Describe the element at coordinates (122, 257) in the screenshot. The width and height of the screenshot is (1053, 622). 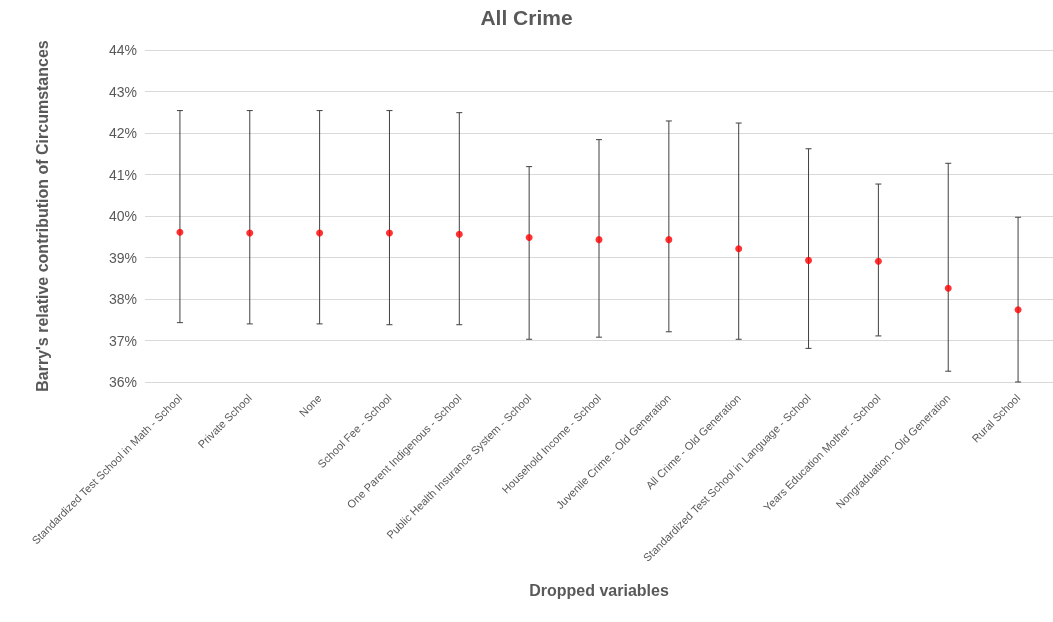
I see `y-tick-label: 39%` at that location.